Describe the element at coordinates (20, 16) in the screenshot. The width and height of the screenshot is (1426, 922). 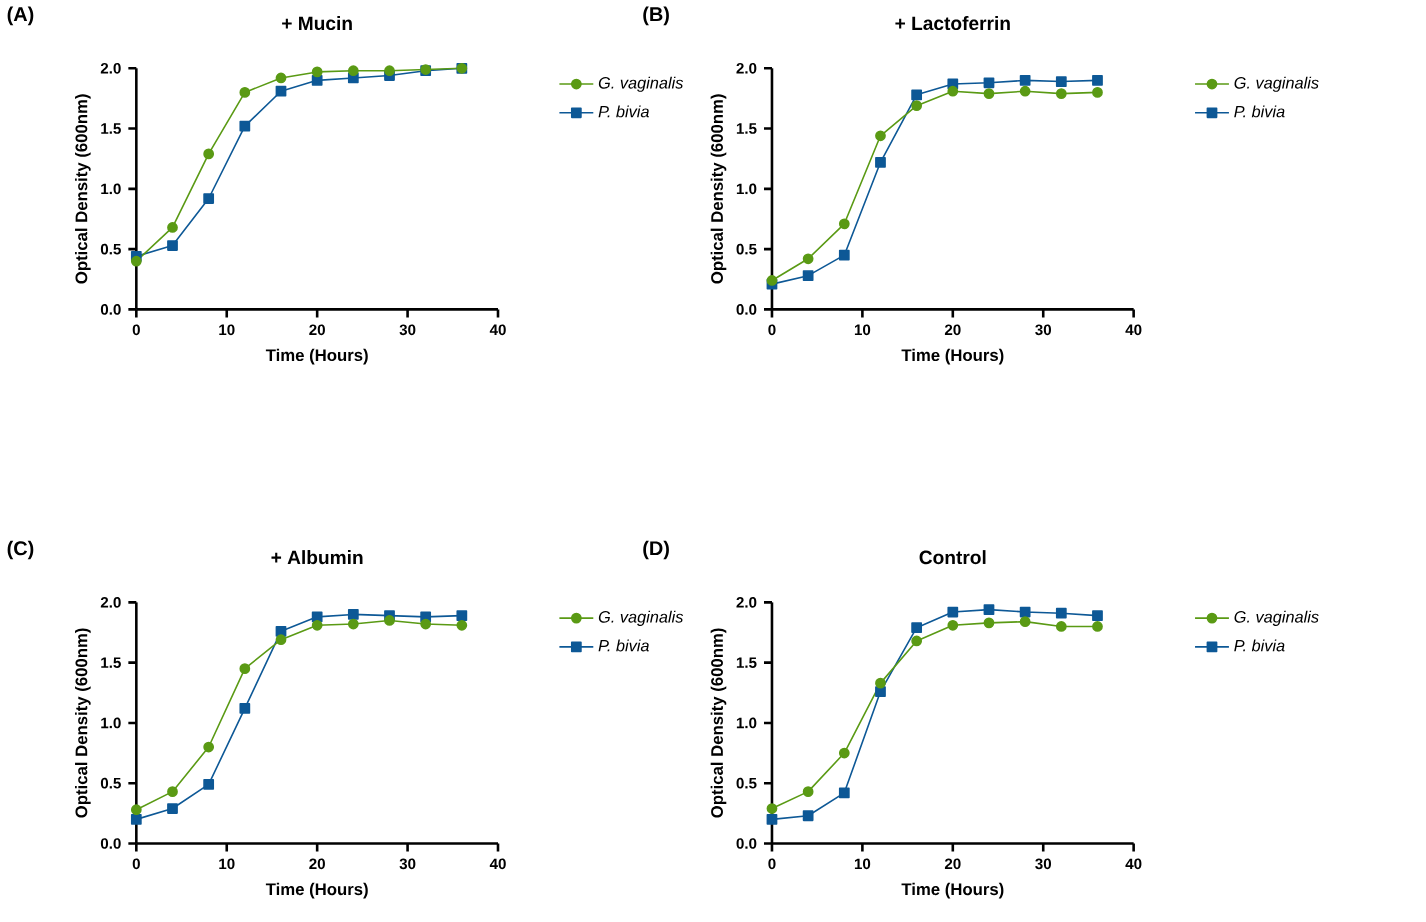
I see `text: (A)` at that location.